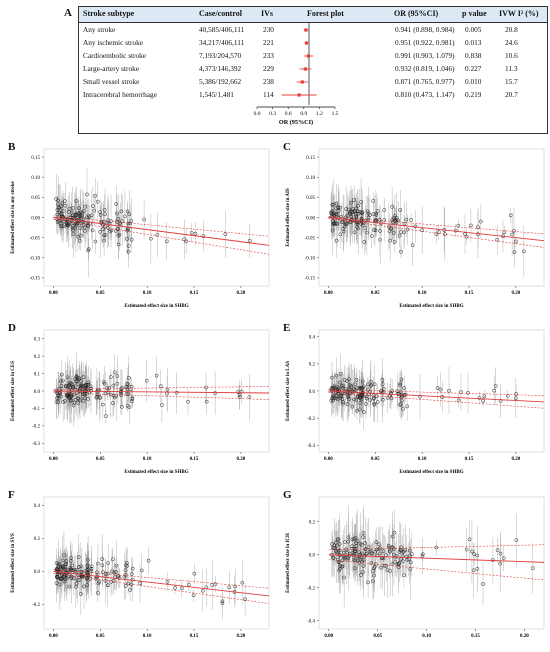 The height and width of the screenshot is (652, 550). What do you see at coordinates (68, 13) in the screenshot?
I see `panel-a-letter: A` at bounding box center [68, 13].